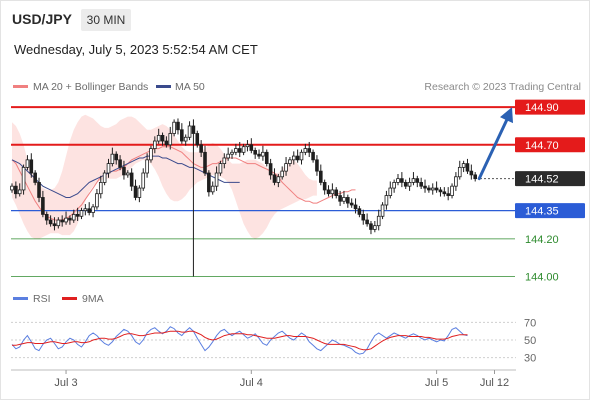  What do you see at coordinates (550, 145) in the screenshot?
I see `level-144-70-tag` at bounding box center [550, 145].